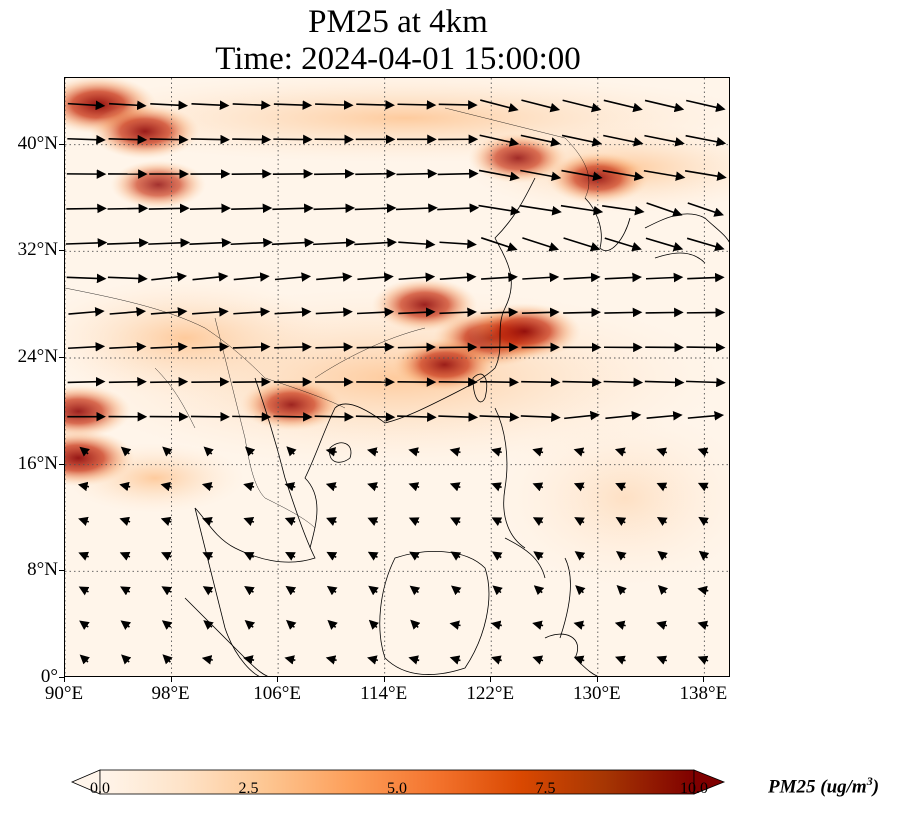  What do you see at coordinates (490, 693) in the screenshot?
I see `longitude-tick-label: 122°E` at bounding box center [490, 693].